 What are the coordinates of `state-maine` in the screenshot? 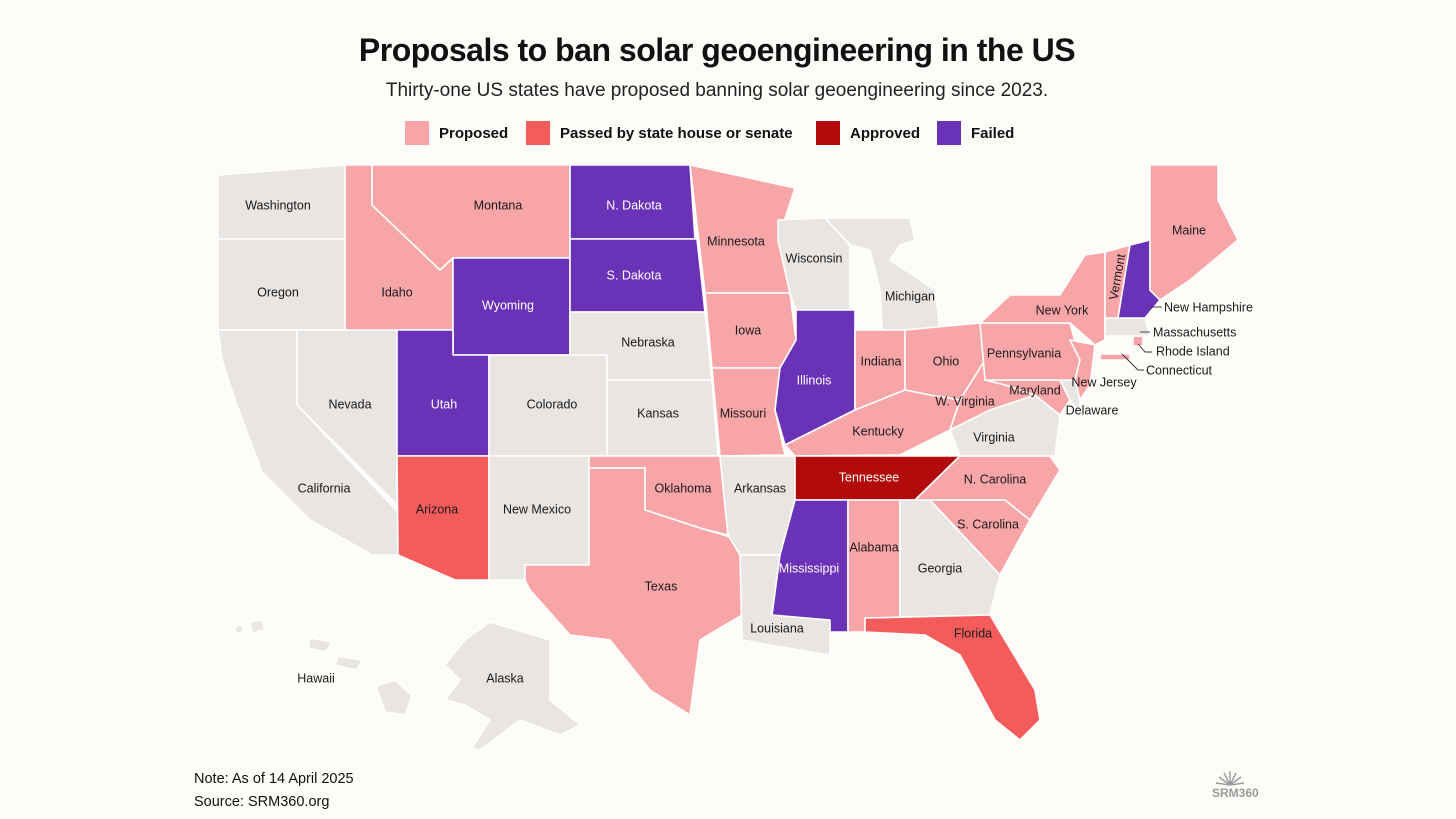 It's located at (1194, 232).